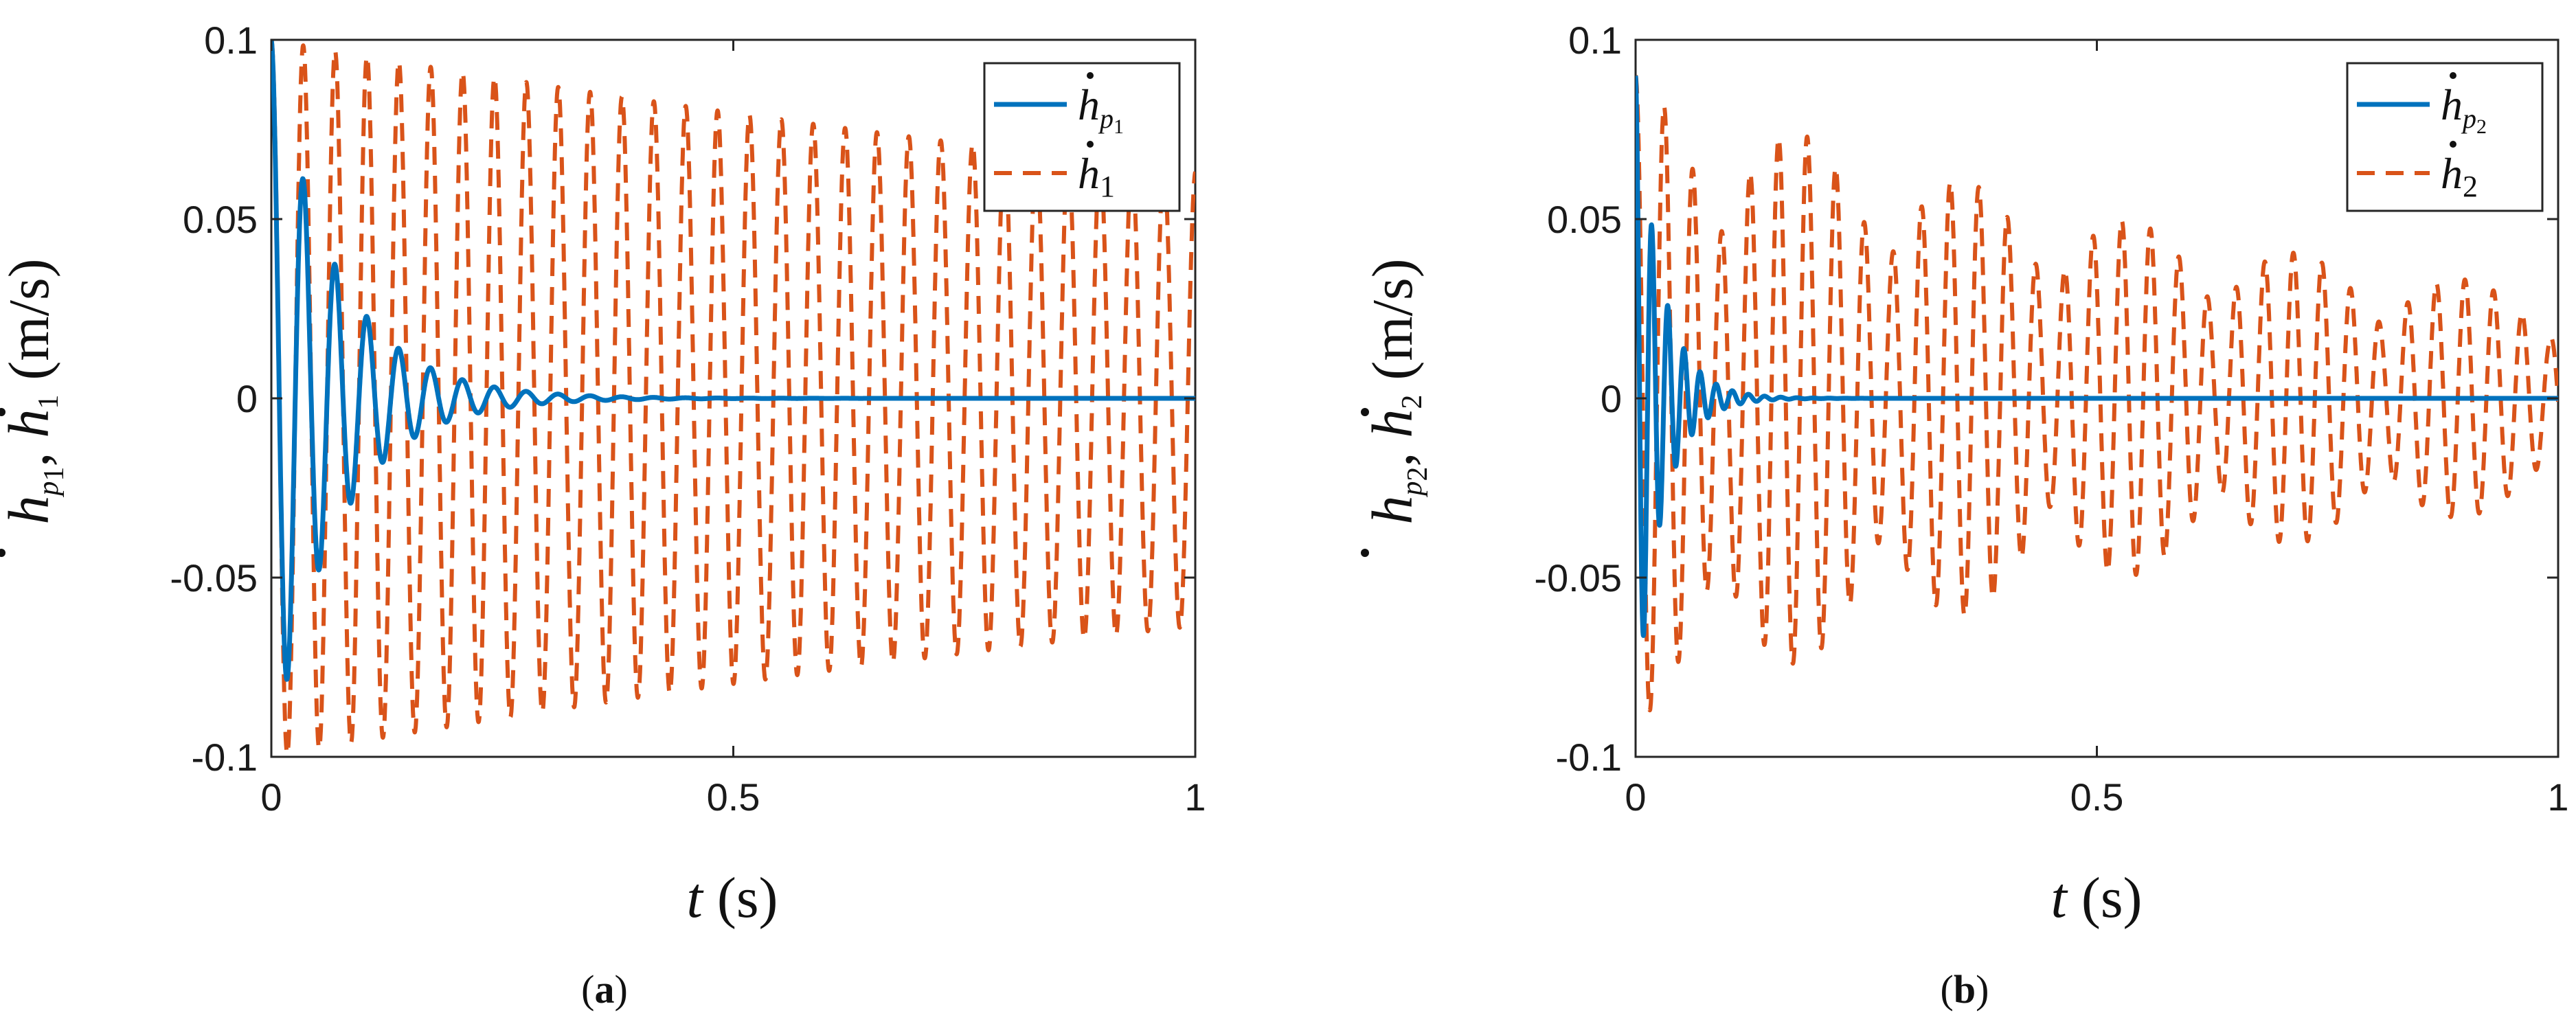  What do you see at coordinates (1096, 176) in the screenshot?
I see `panel-a-legend-label-dashed: h1` at bounding box center [1096, 176].